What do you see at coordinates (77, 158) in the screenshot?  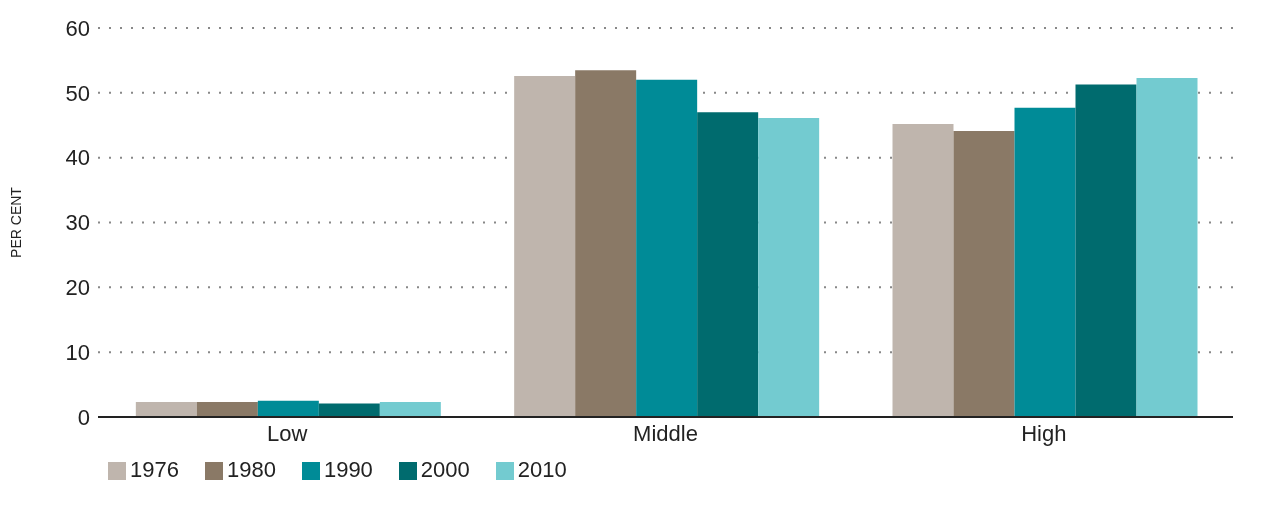 I see `y-tick-label: 40` at bounding box center [77, 158].